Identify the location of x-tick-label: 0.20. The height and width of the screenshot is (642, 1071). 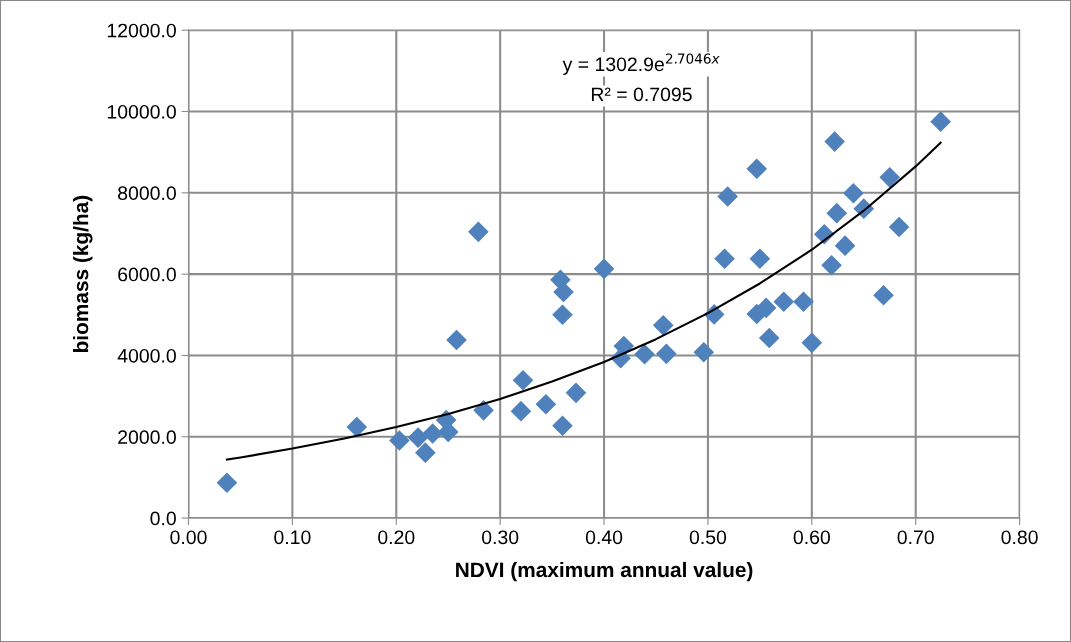
(396, 537).